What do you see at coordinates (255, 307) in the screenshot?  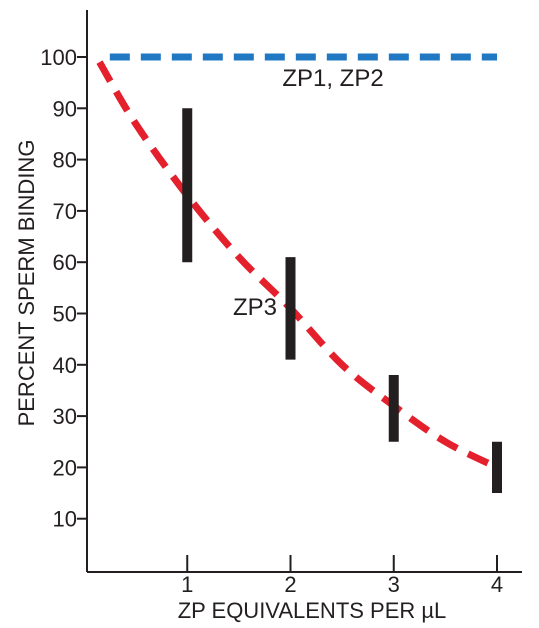 I see `series-label-zp3: ZP3` at bounding box center [255, 307].